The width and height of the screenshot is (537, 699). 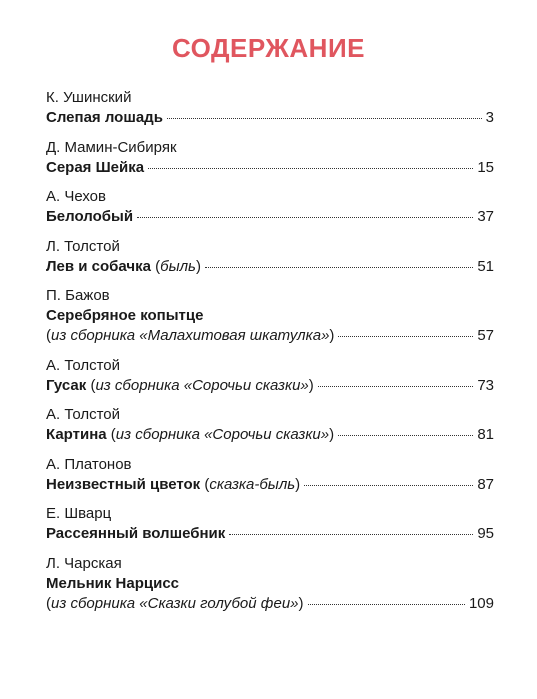 I want to click on entry-title: Гусак, so click(x=66, y=385).